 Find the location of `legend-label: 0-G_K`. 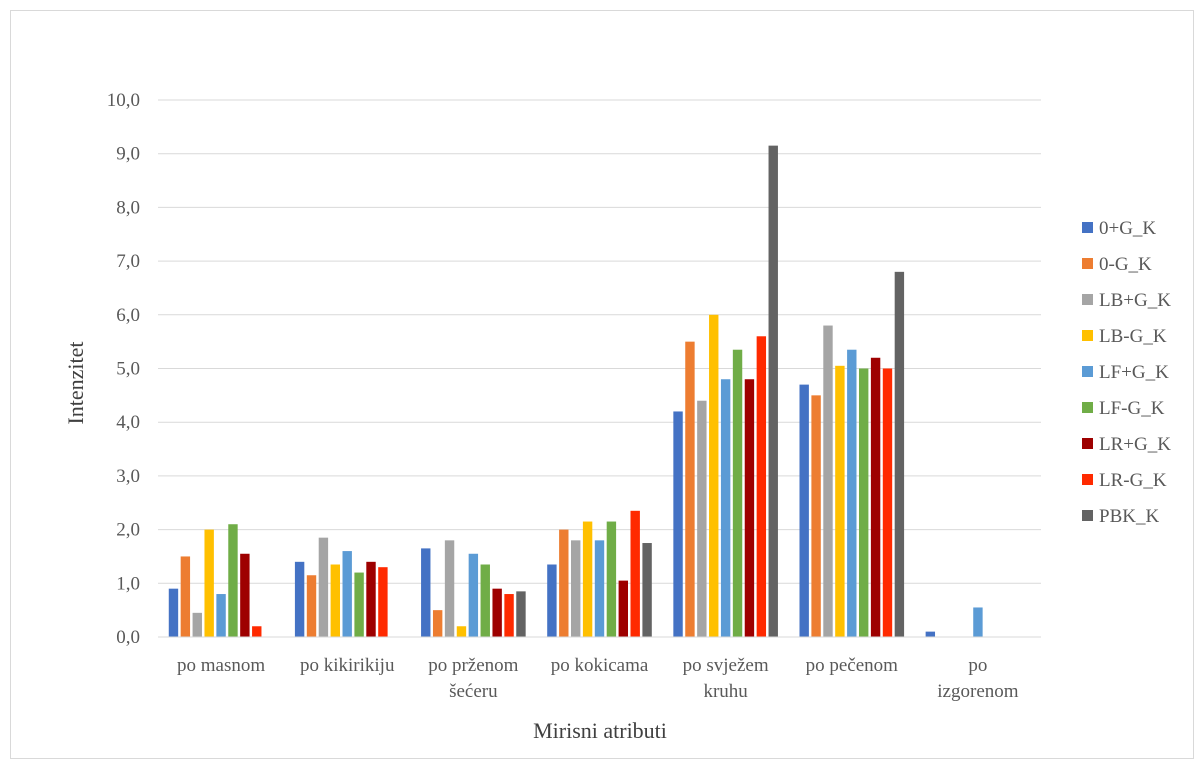

legend-label: 0-G_K is located at coordinates (1125, 264).